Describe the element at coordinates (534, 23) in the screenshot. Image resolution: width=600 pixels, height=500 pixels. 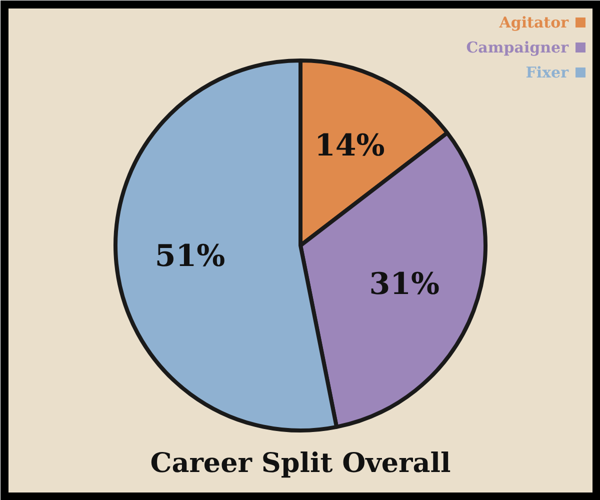
I see `legend-label: Agitator` at that location.